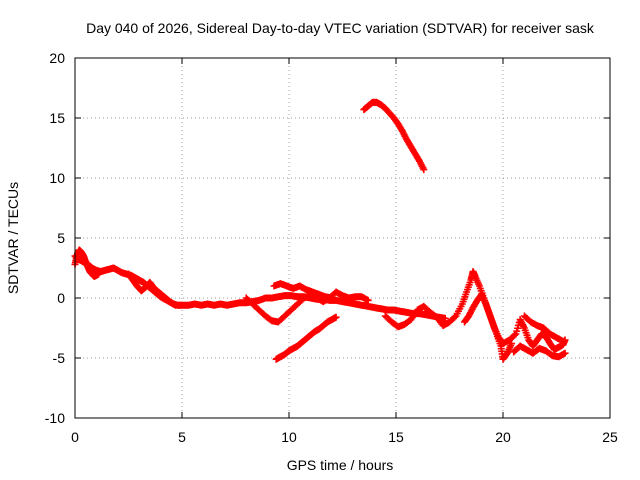 The image size is (640, 480). I want to click on y-tick-label: 0, so click(61, 298).